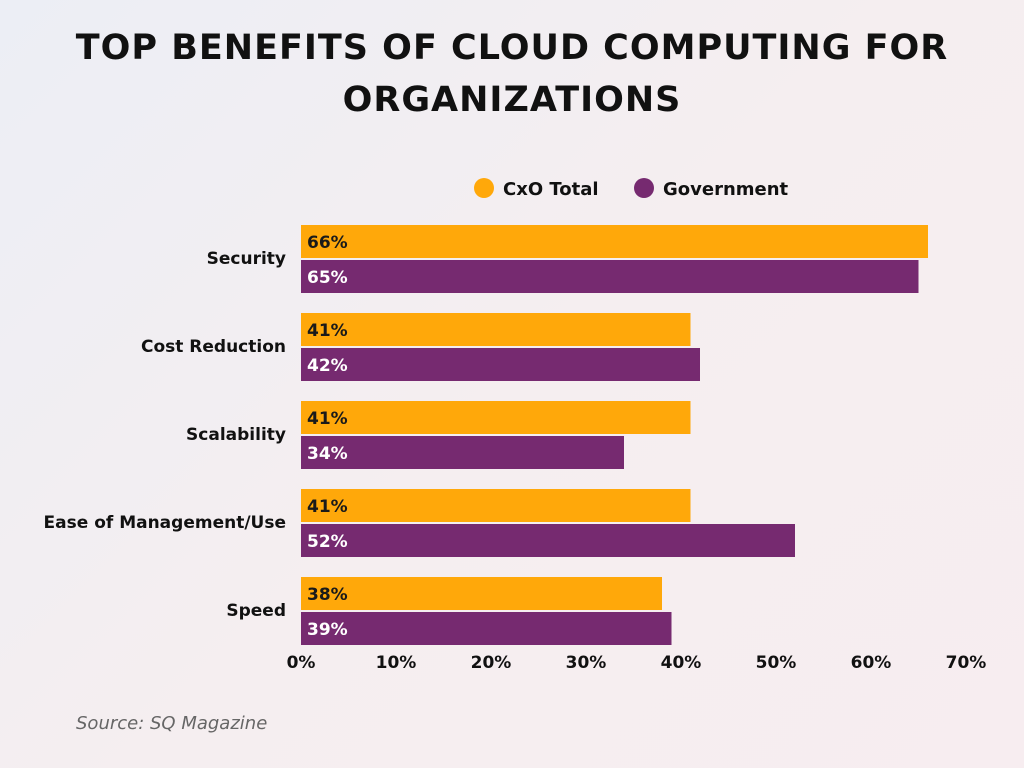  I want to click on data-label: 52%, so click(327, 542).